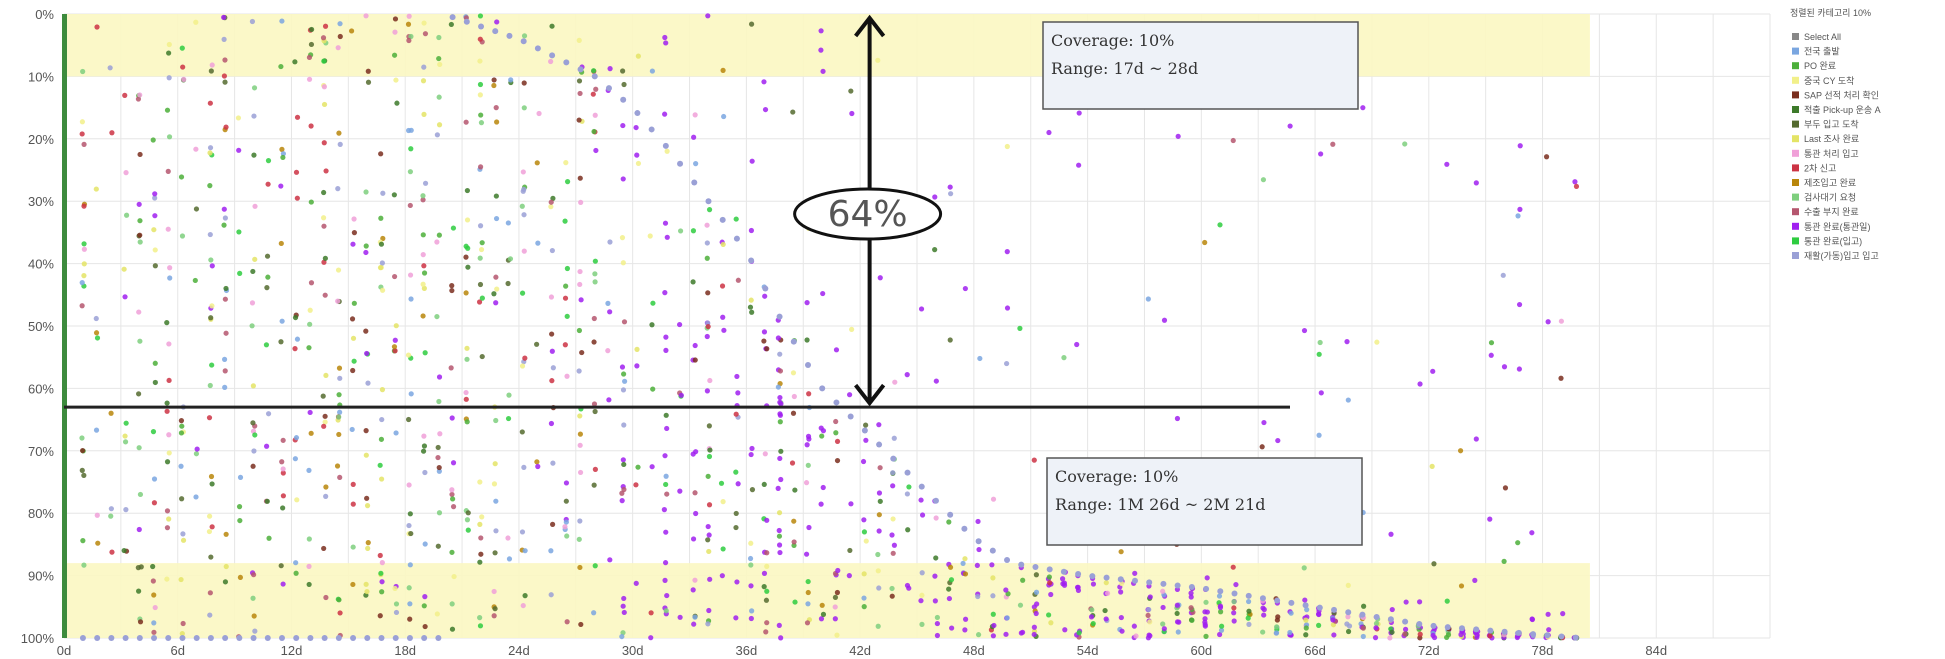  Describe the element at coordinates (974, 650) in the screenshot. I see `x-tick-label: 48d` at that location.